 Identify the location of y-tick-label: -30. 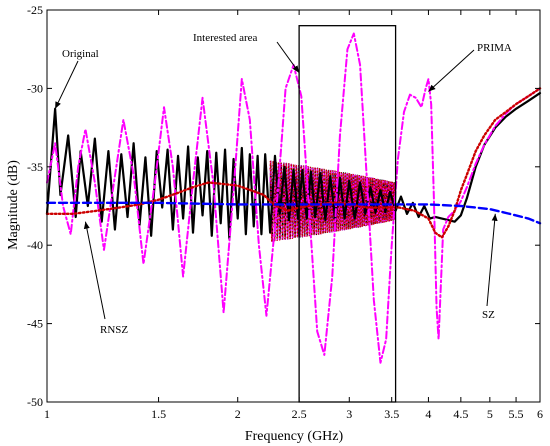
(35, 88).